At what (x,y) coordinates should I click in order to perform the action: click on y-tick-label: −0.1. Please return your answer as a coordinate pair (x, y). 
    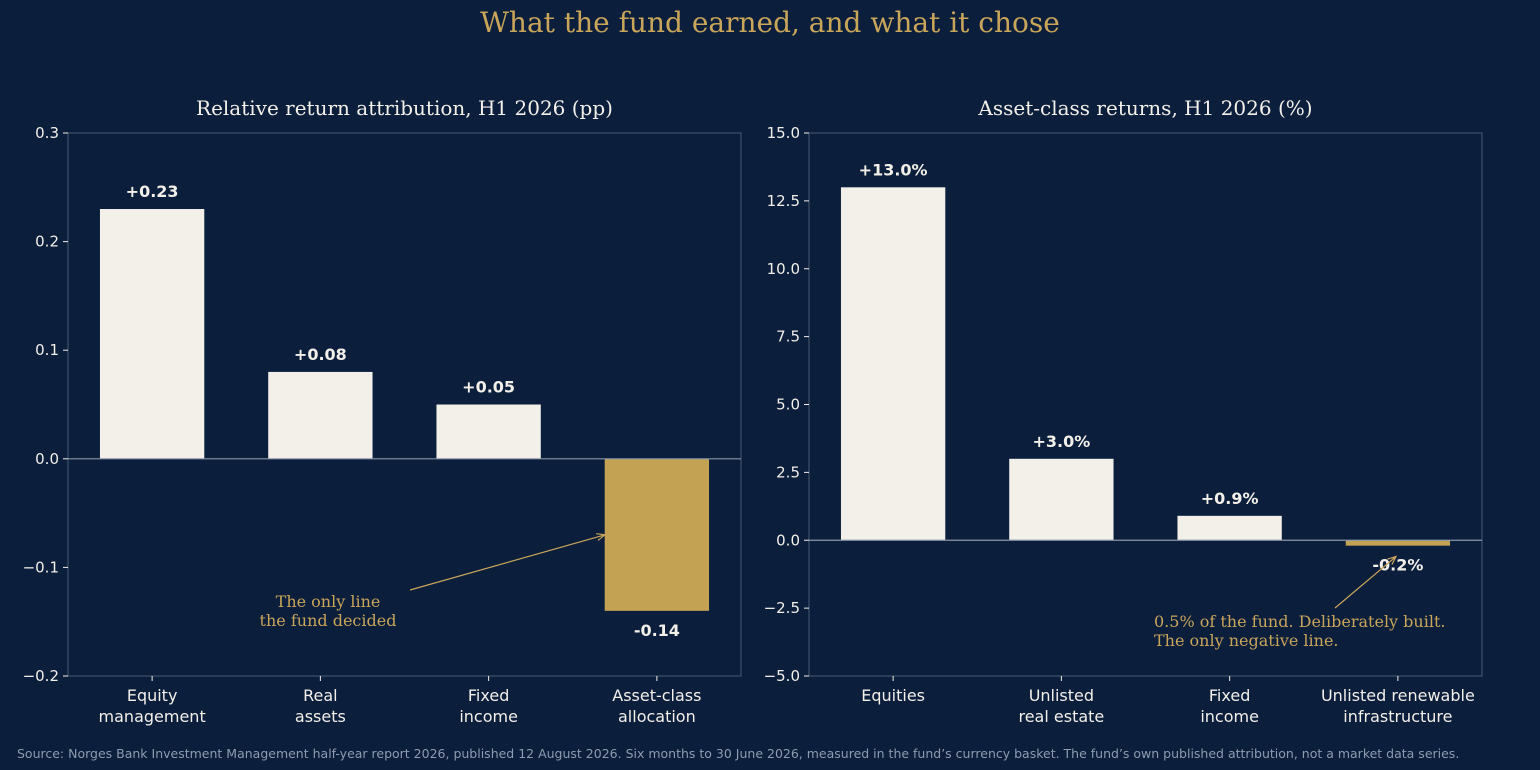
    Looking at the image, I should click on (41, 567).